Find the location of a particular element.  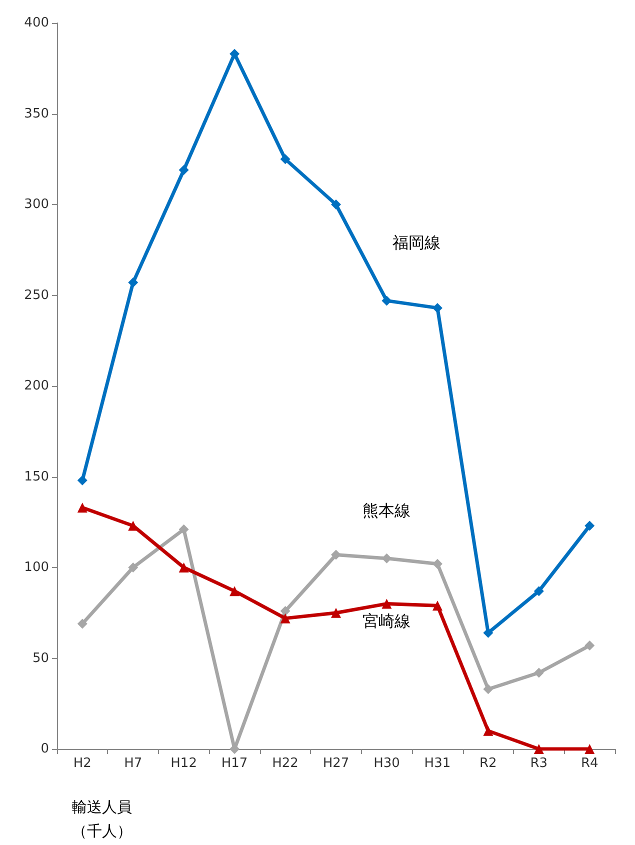

x-tick-label: R2 is located at coordinates (488, 763).